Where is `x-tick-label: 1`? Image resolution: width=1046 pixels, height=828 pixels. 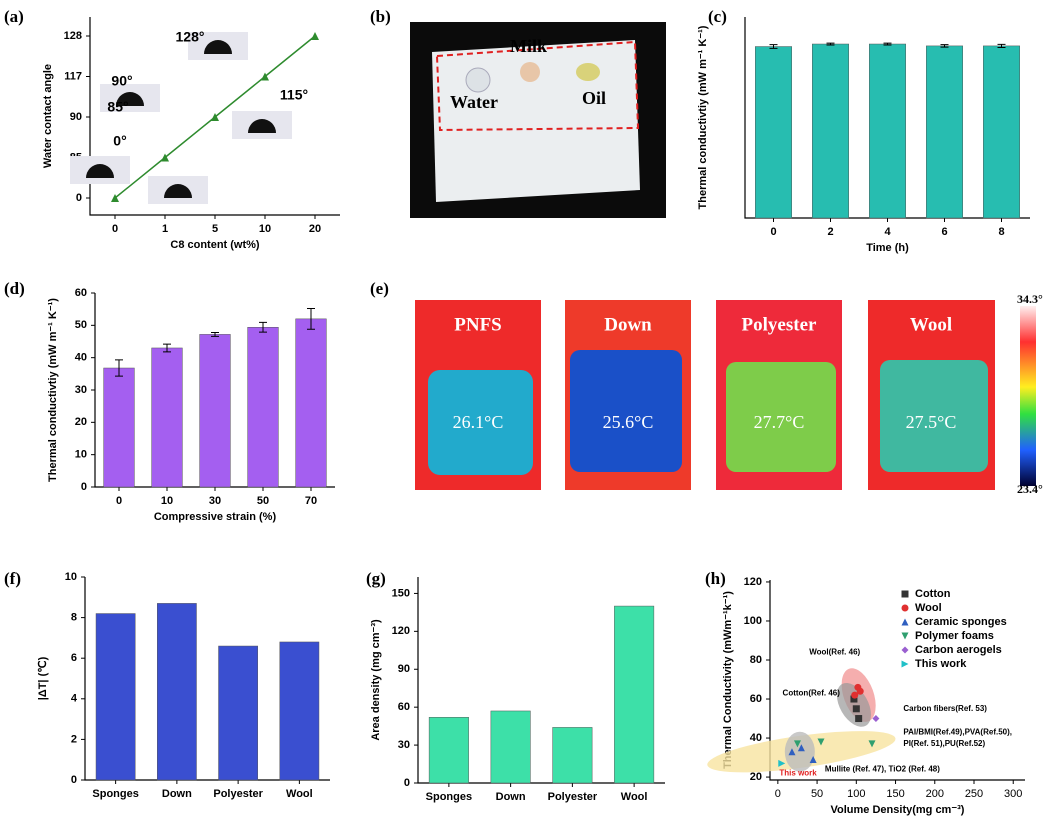 x-tick-label: 1 is located at coordinates (165, 229).